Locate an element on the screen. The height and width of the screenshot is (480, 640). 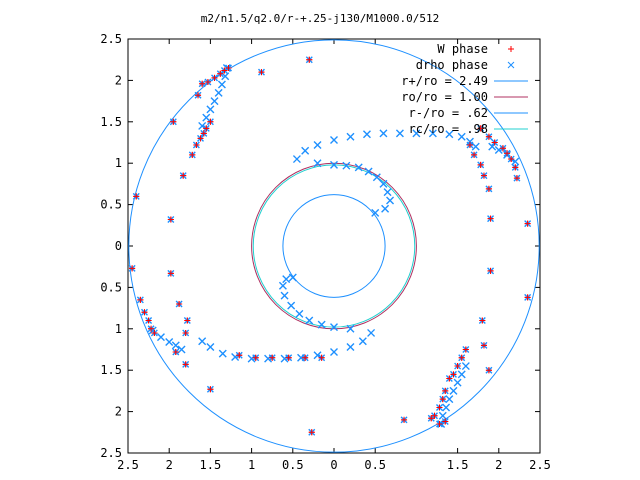
legend-plus-marker is located at coordinates (511, 49).